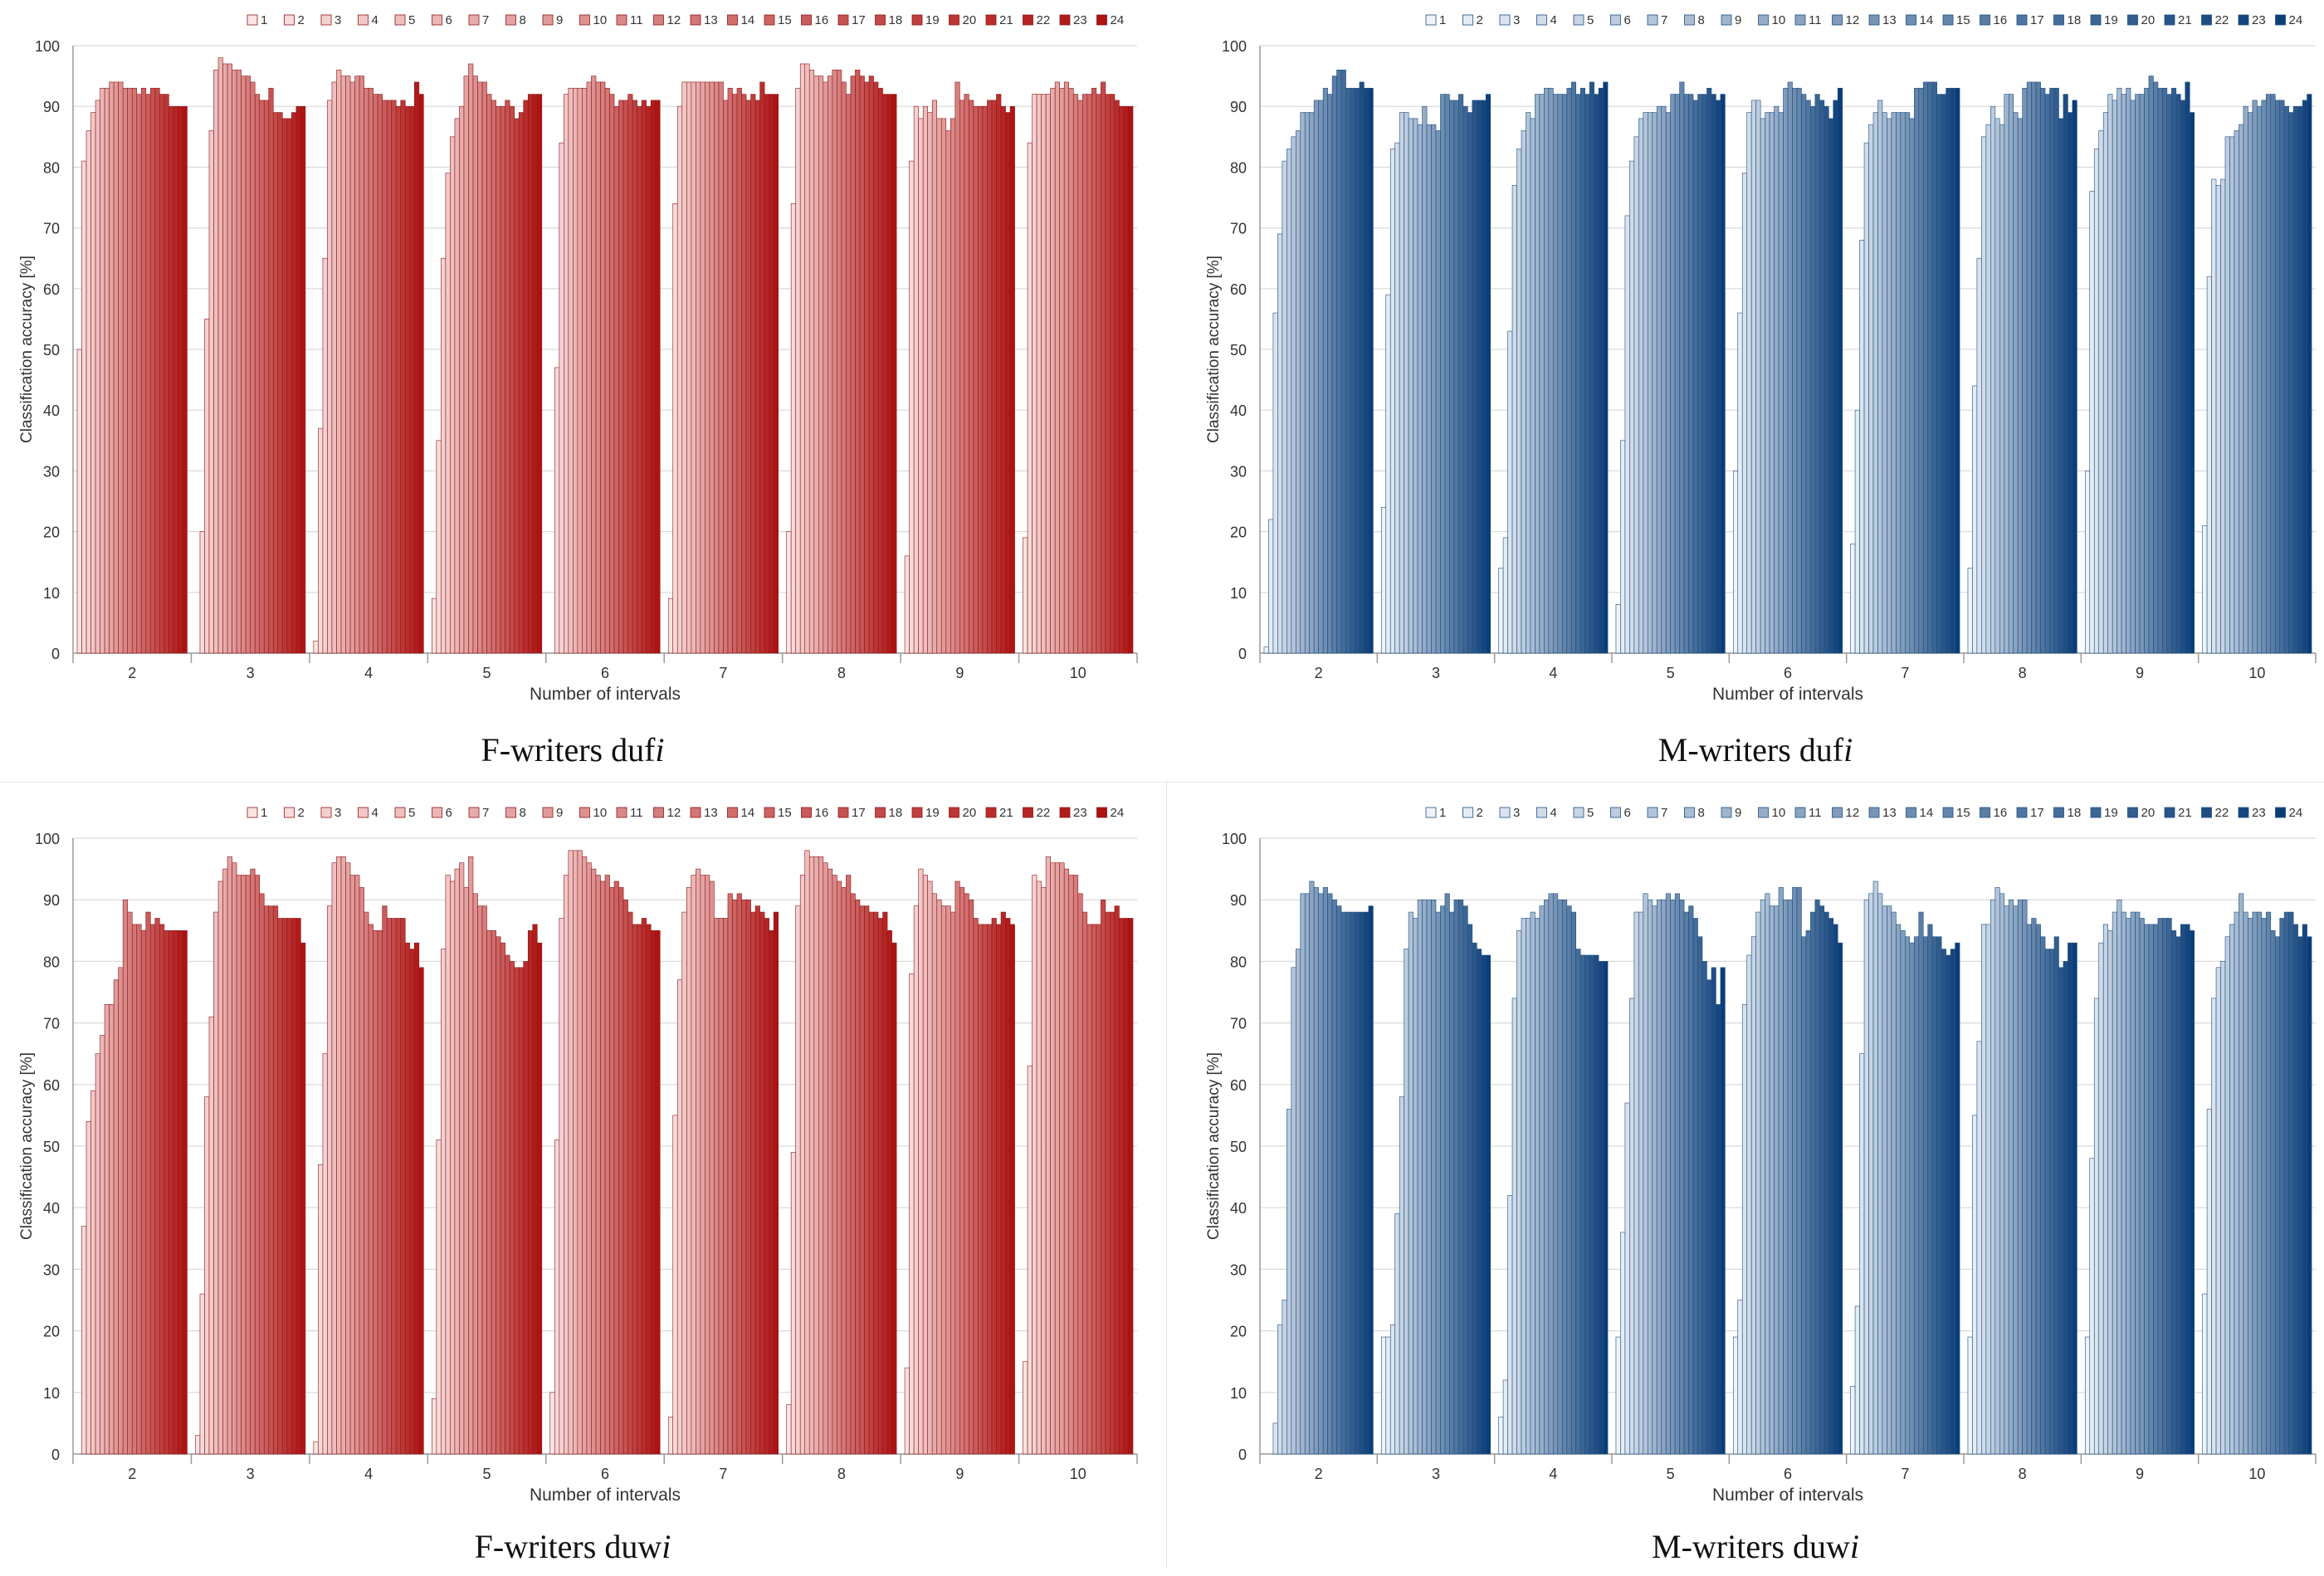 The width and height of the screenshot is (2324, 1576). I want to click on legend-label: 21, so click(2185, 813).